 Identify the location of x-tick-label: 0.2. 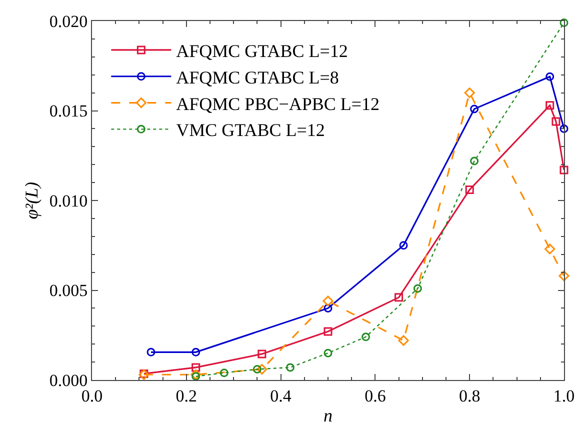
(187, 396).